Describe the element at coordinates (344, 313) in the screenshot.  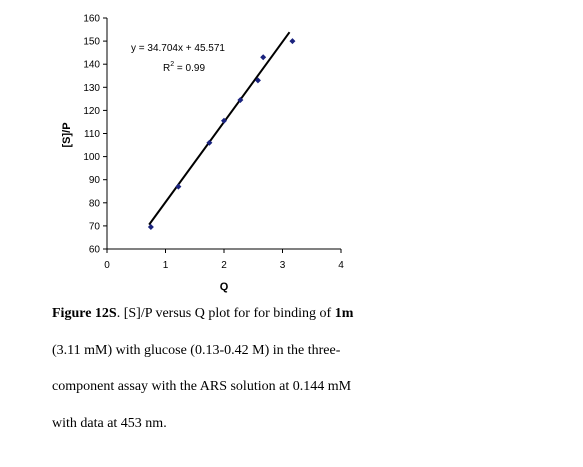
I see `caption-compound: 1m` at that location.